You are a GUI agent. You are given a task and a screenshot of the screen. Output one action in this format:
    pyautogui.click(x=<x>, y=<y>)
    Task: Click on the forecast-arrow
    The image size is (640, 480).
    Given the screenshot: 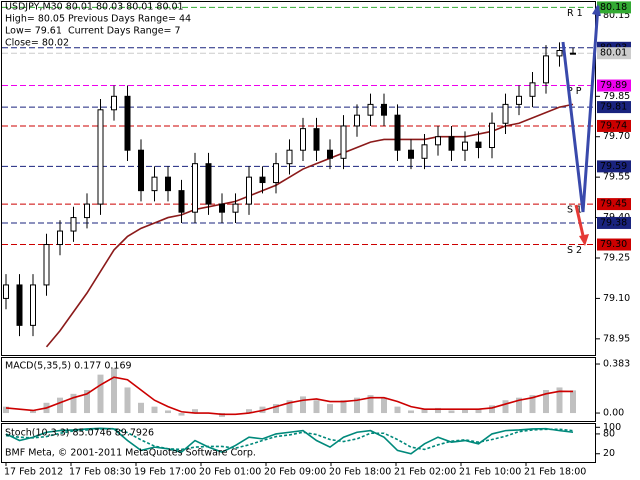 What is the action you would take?
    pyautogui.click(x=580, y=109)
    